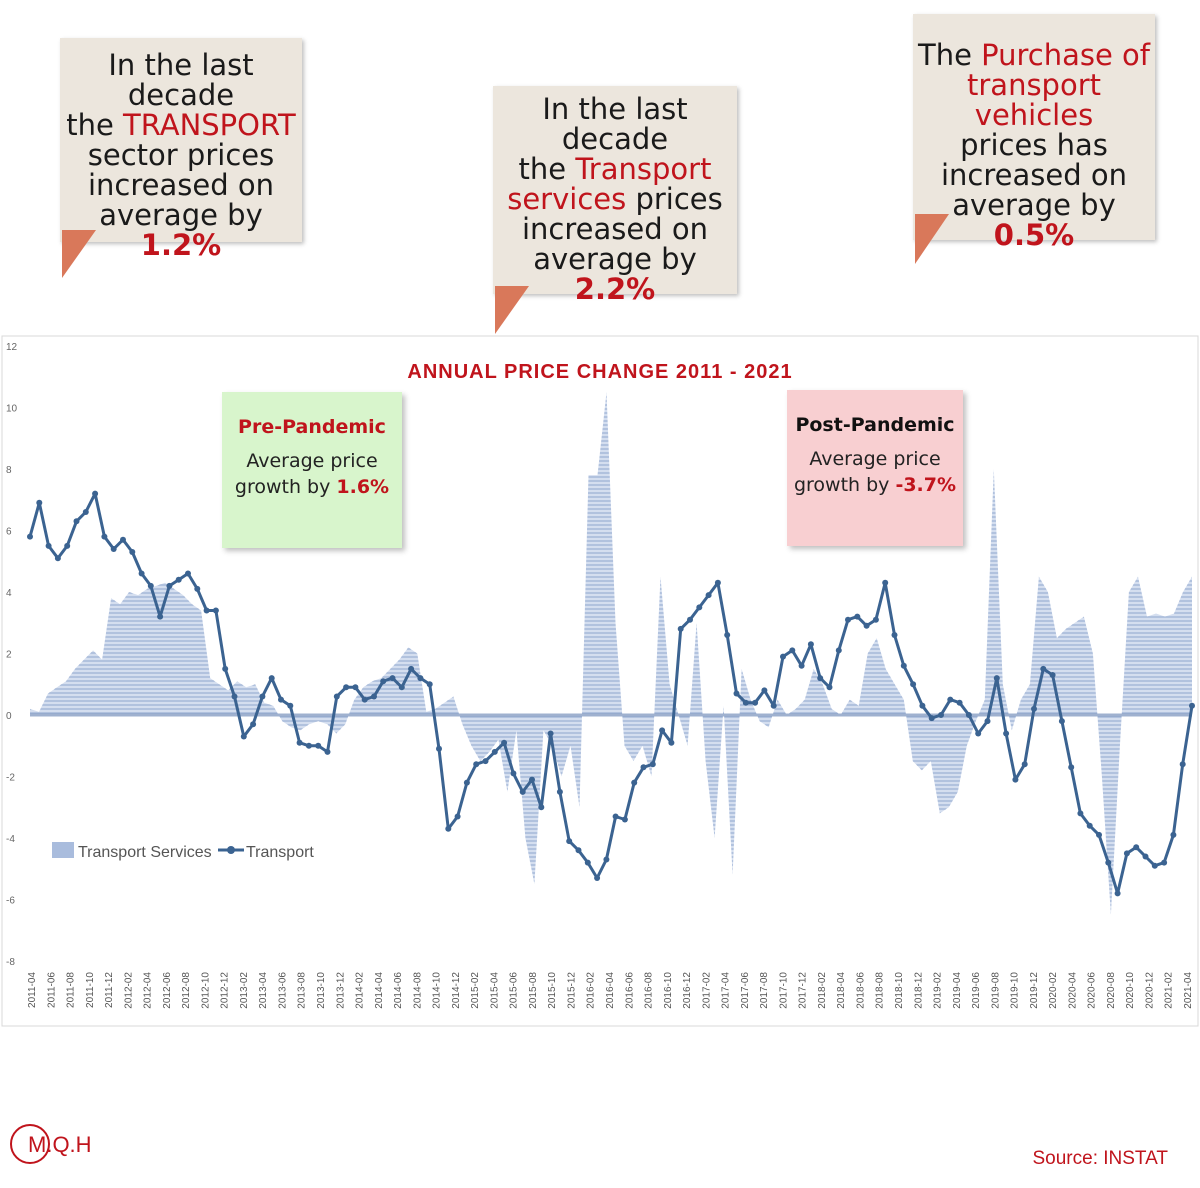 This screenshot has height=1188, width=1200. Describe the element at coordinates (71, 990) in the screenshot. I see `x-tick-label: 2011-08` at that location.